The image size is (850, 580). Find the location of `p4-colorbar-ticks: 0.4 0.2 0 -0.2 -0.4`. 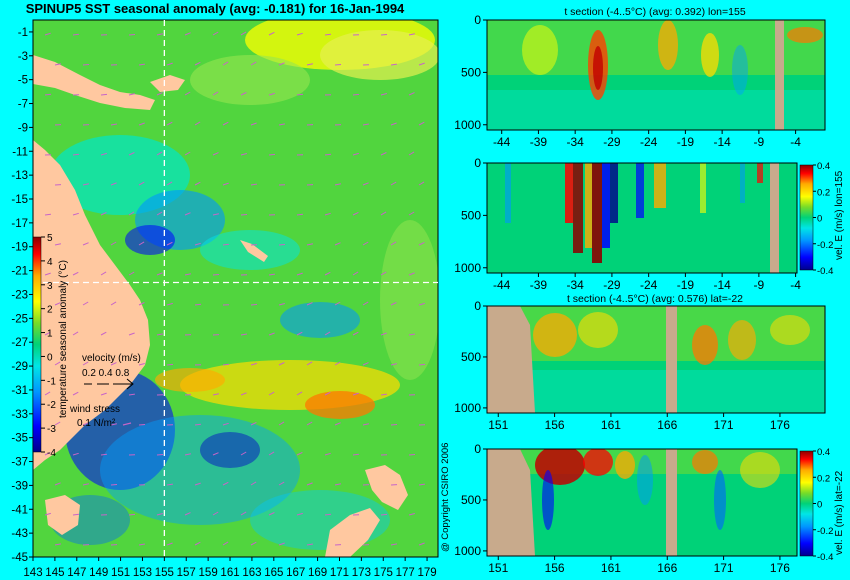

p4-colorbar-ticks: 0.4 0.2 0 -0.2 -0.4 is located at coordinates (823, 505).